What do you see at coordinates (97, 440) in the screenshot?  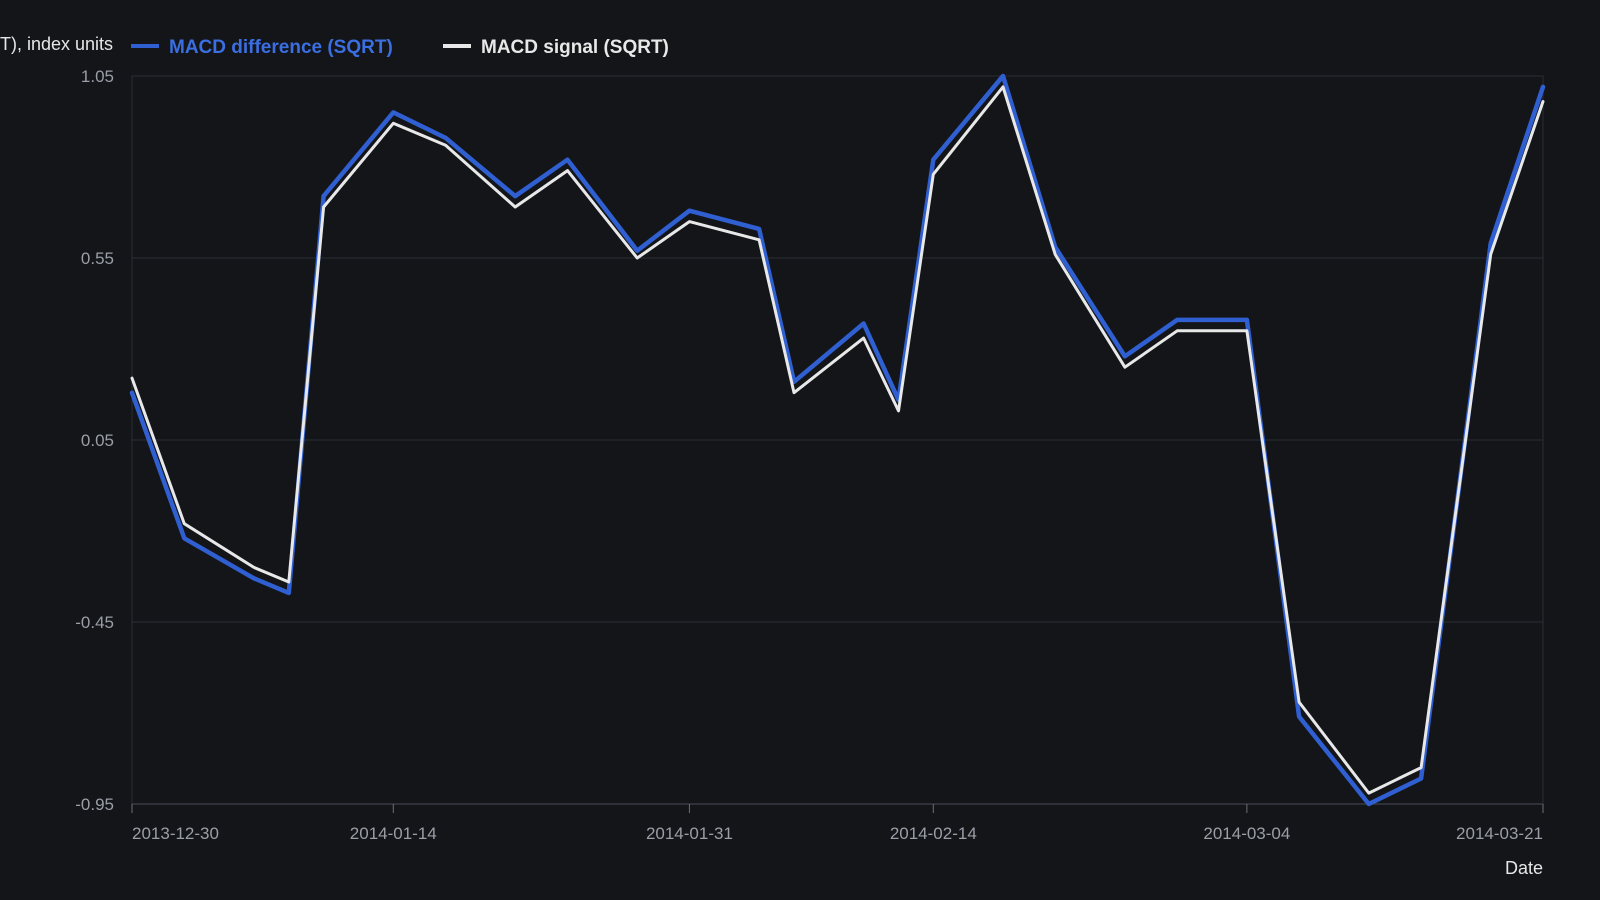 I see `y-tick-label: 0.05` at bounding box center [97, 440].